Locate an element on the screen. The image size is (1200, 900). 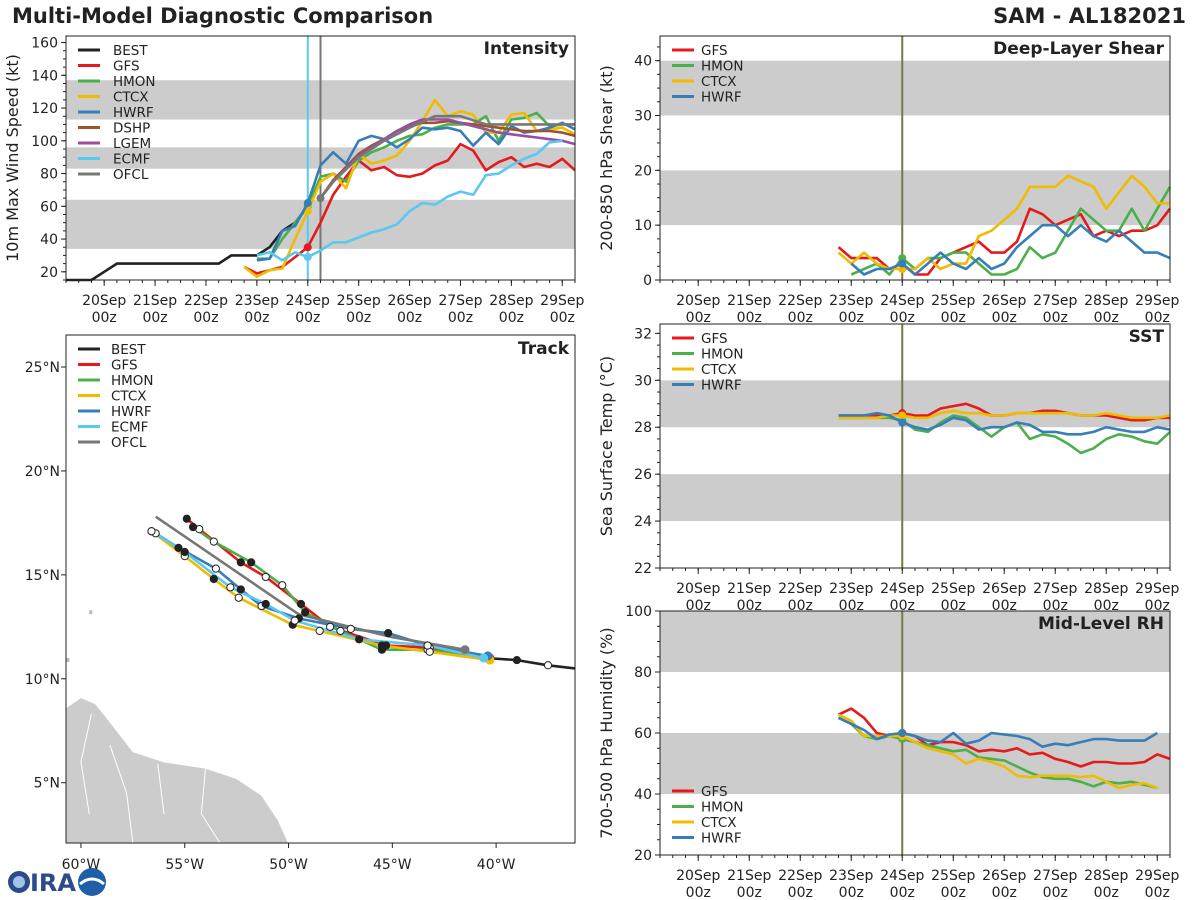
lat-tick-label: 20°N is located at coordinates (42, 472).